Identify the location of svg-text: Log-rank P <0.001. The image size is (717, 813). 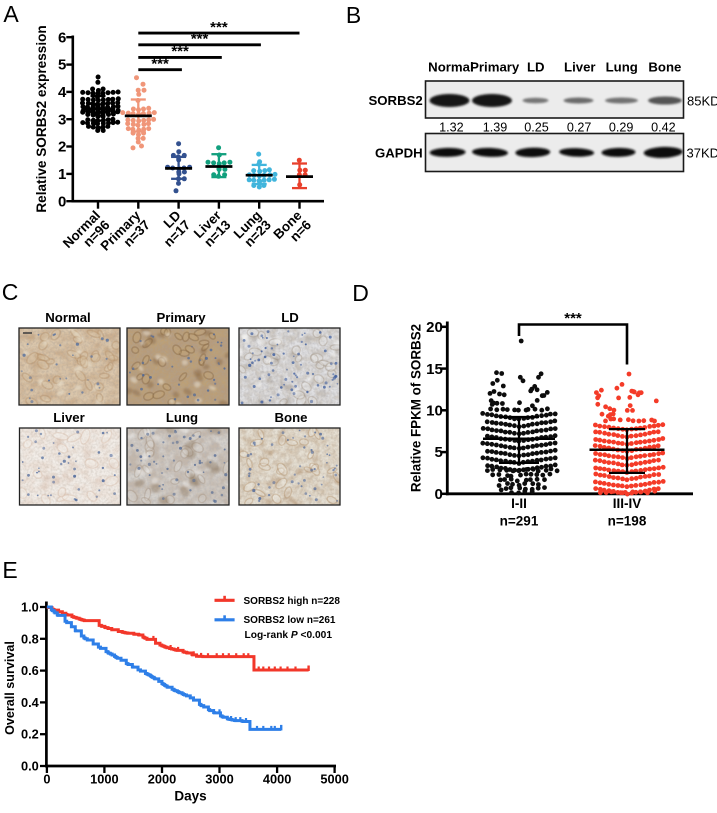
(289, 635).